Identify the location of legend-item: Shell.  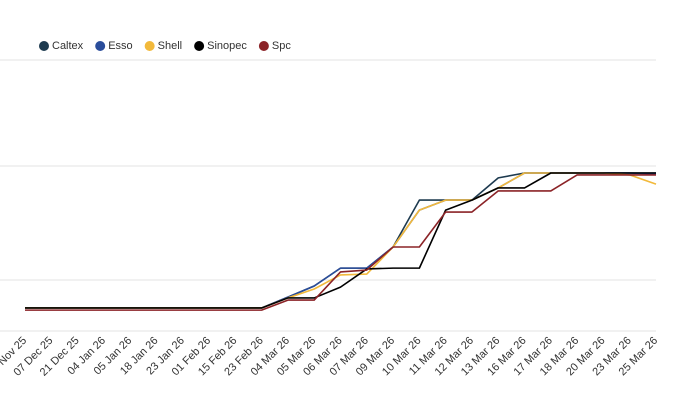
(163, 46).